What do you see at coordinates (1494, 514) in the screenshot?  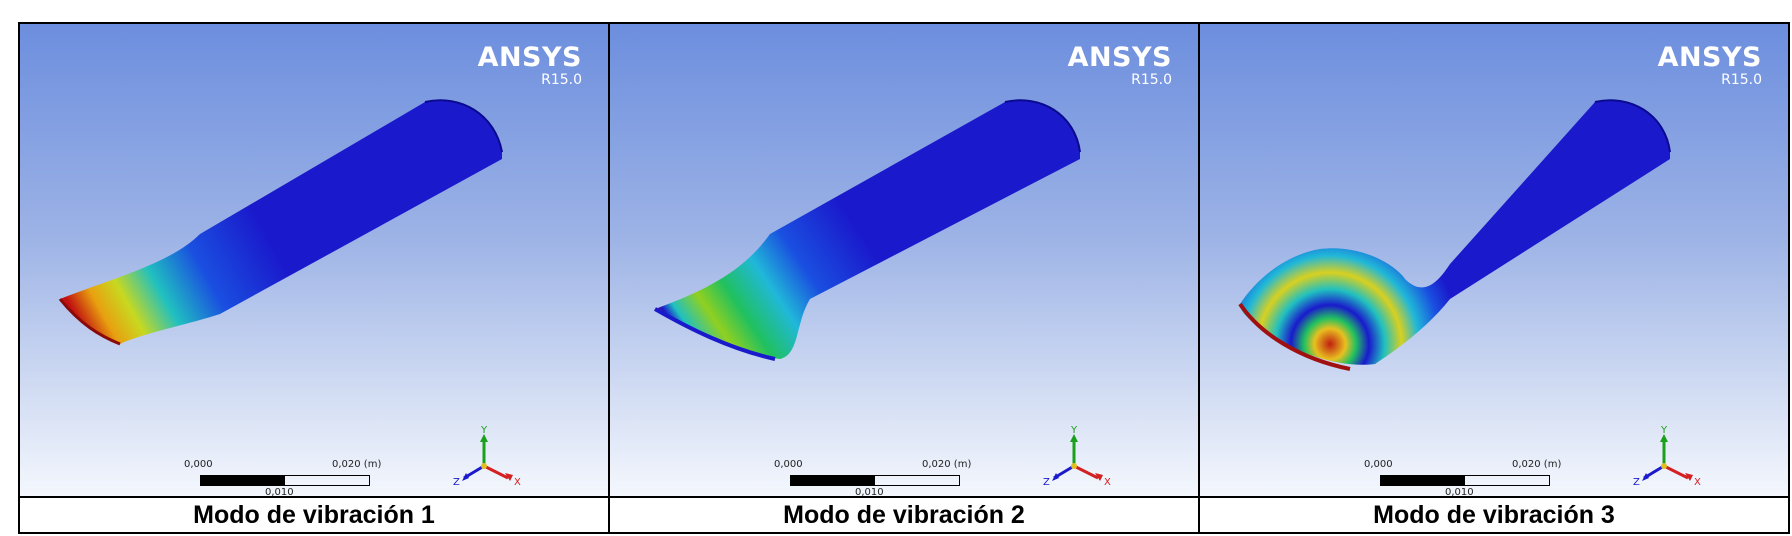 I see `caption-mode-3: Modo de vibración 3` at bounding box center [1494, 514].